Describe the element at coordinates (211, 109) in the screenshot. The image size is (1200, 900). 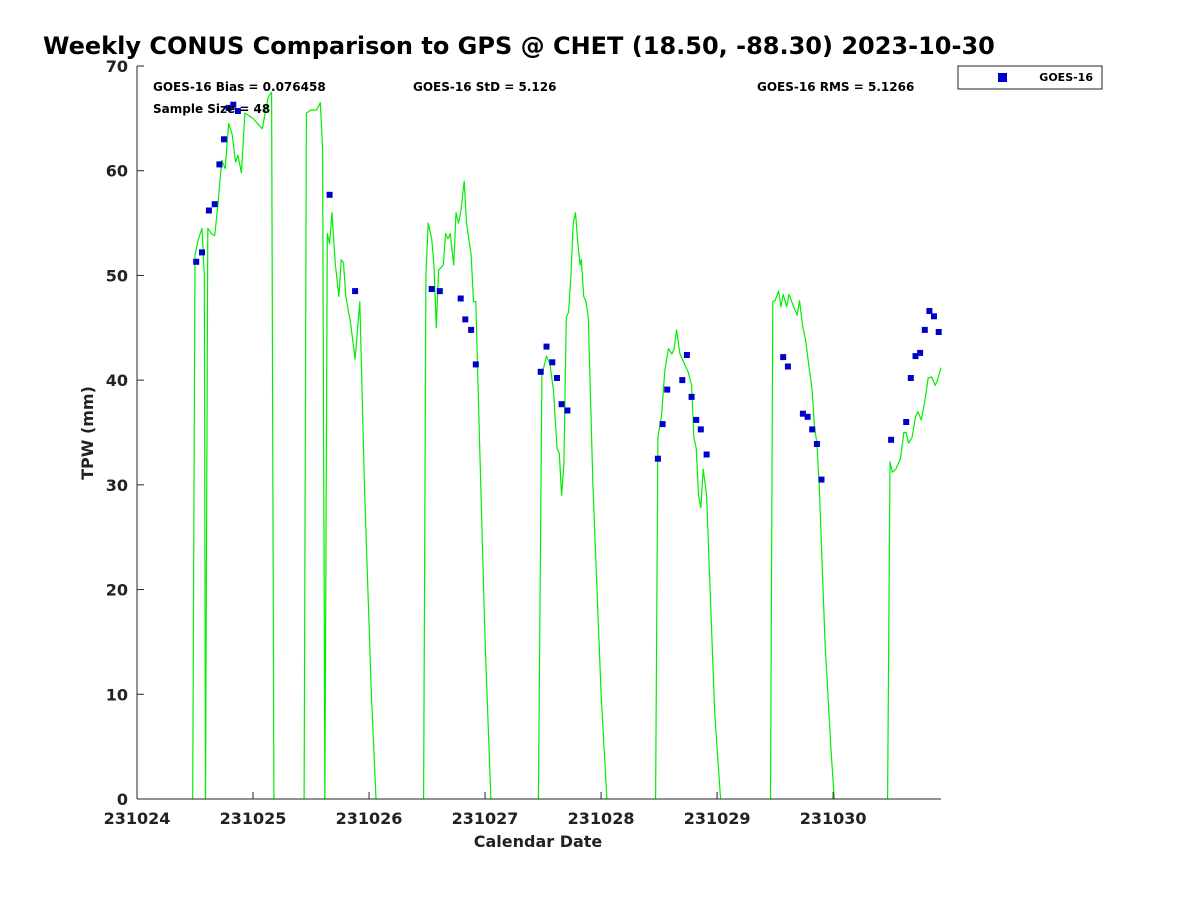
I see `sample-size-stat: Sample Size = 48` at that location.